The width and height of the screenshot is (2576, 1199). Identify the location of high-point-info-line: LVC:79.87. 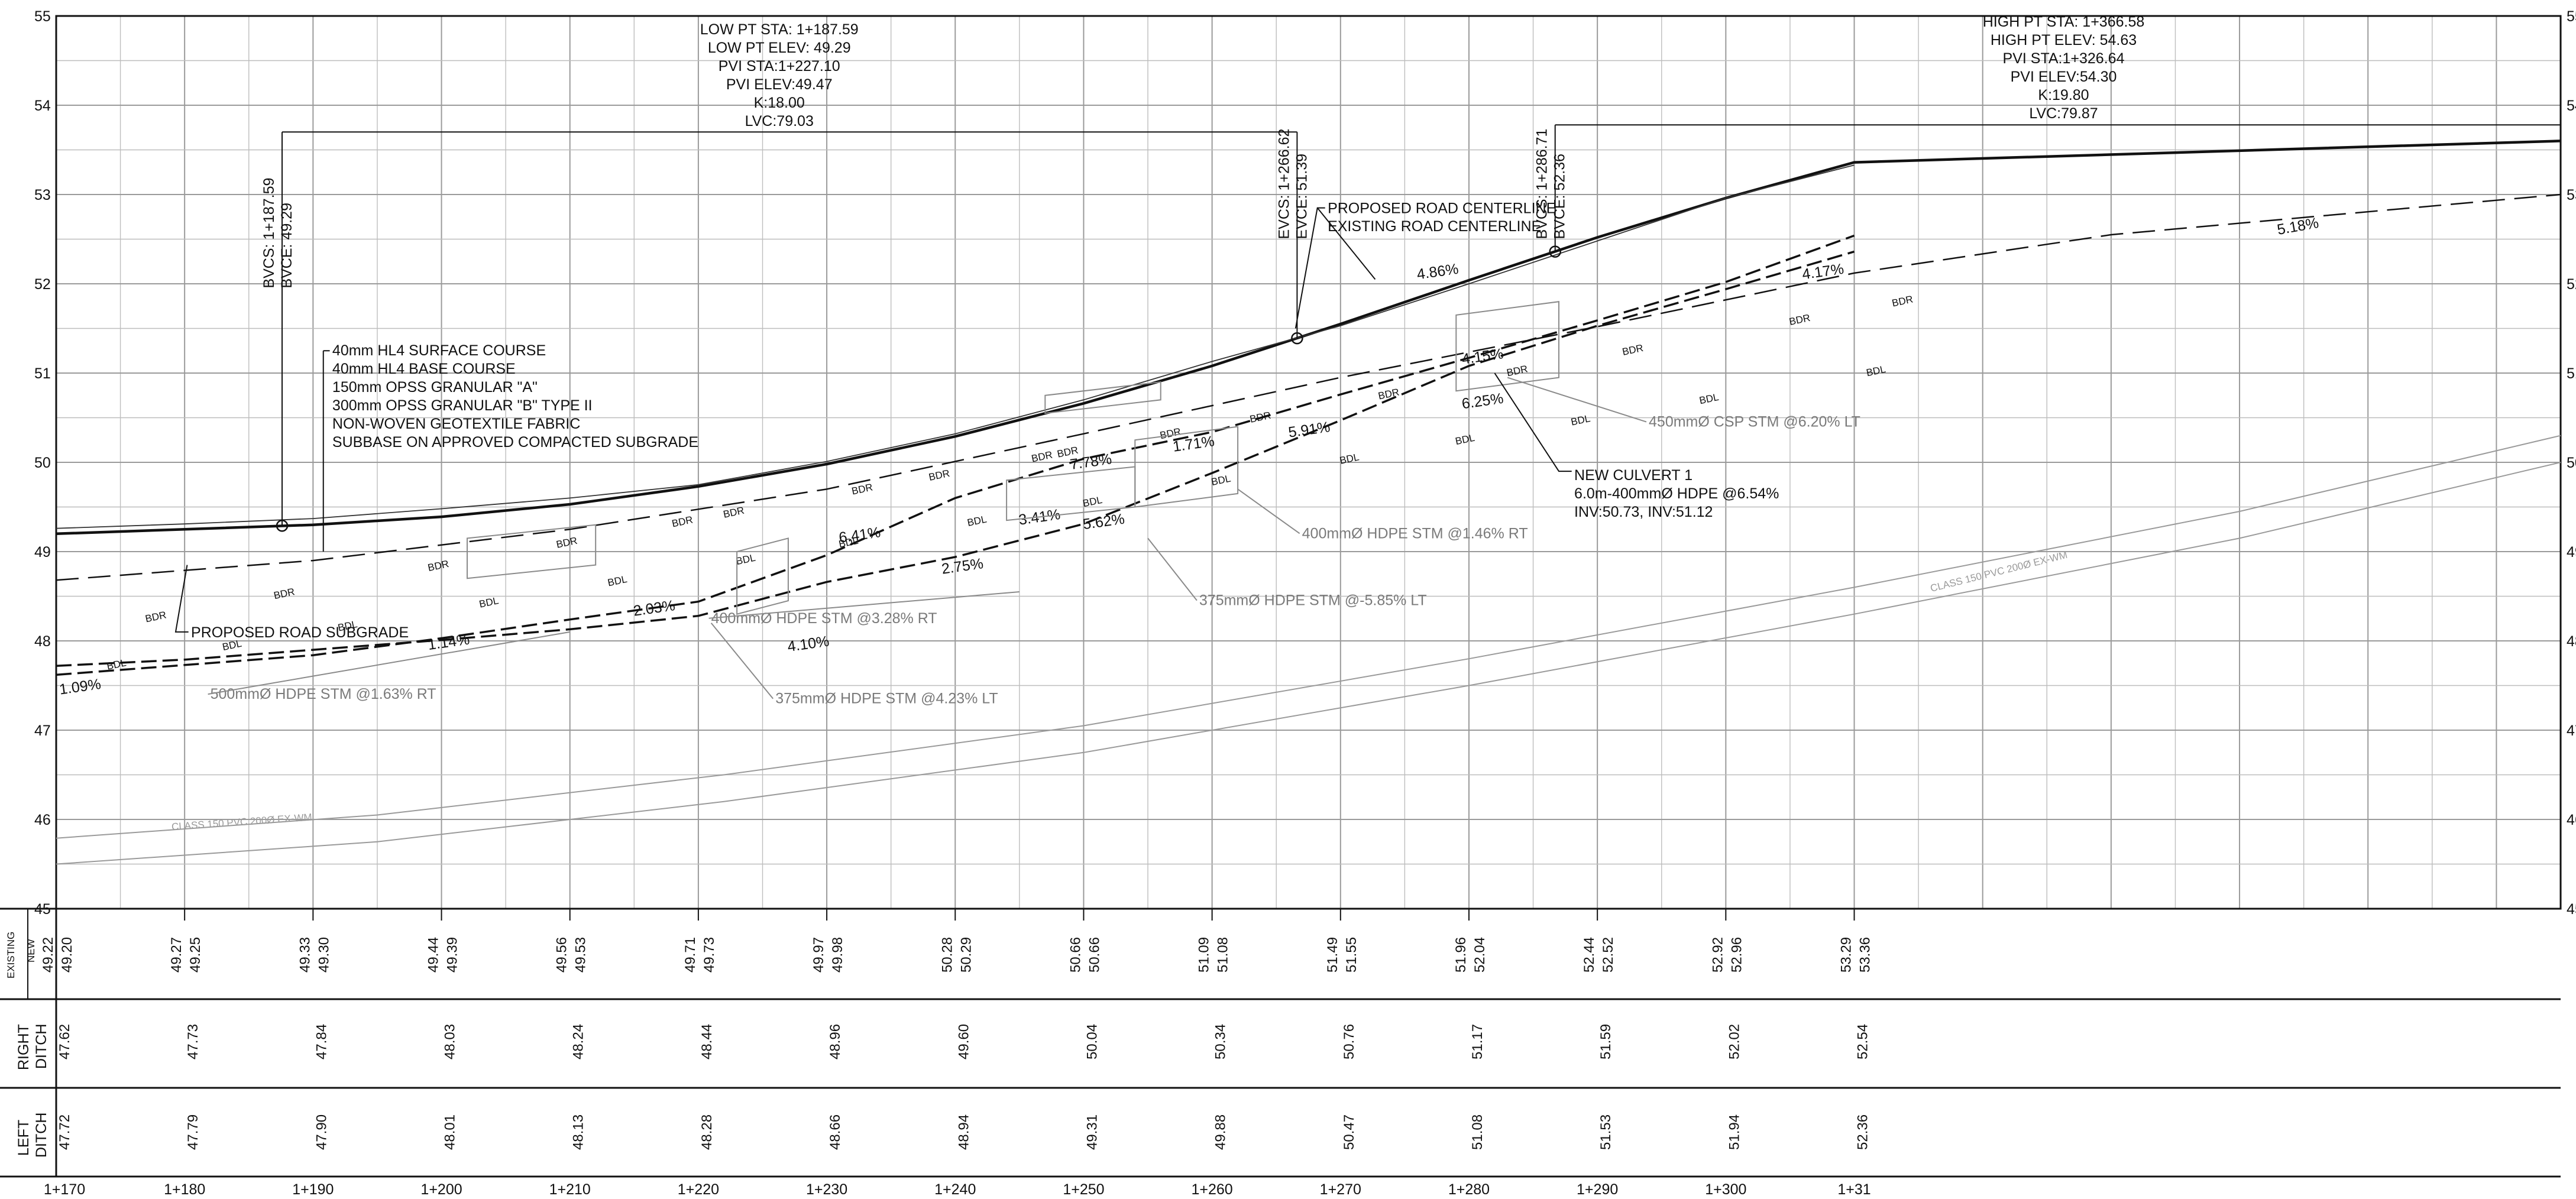
(2064, 113).